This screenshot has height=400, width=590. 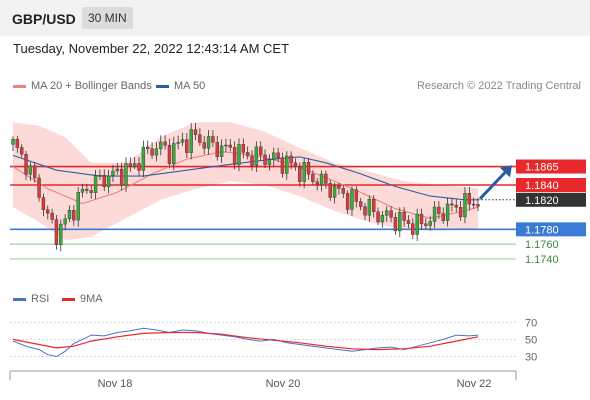 What do you see at coordinates (492, 185) in the screenshot?
I see `forecast-arrow-shaft` at bounding box center [492, 185].